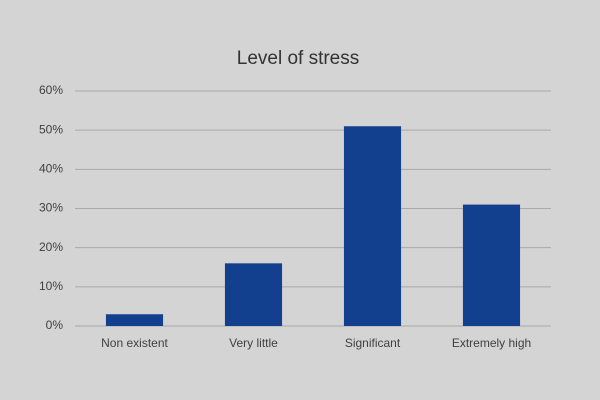  What do you see at coordinates (373, 343) in the screenshot?
I see `x-tick-label: Significant` at bounding box center [373, 343].